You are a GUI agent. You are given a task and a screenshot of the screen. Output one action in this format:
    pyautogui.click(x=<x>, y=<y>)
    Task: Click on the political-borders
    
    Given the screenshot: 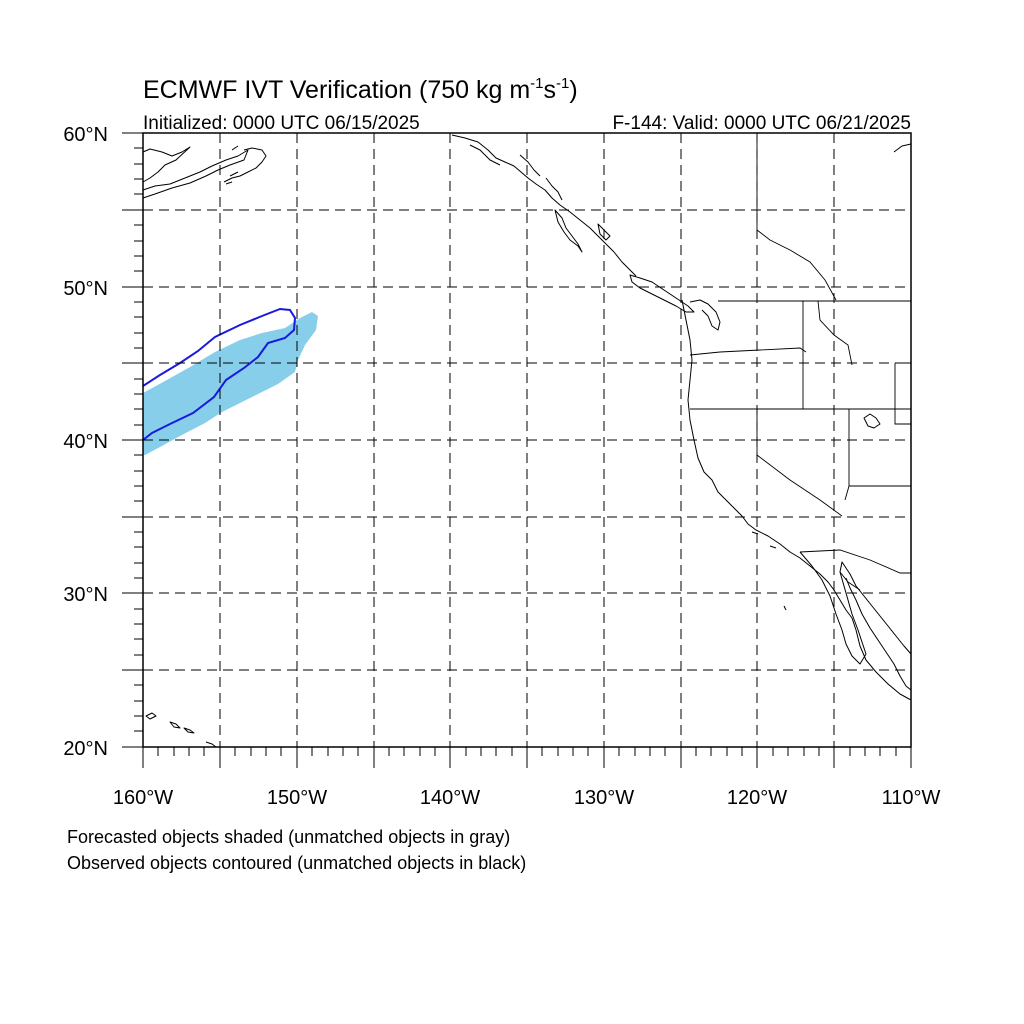 What is the action you would take?
    pyautogui.click(x=800, y=362)
    